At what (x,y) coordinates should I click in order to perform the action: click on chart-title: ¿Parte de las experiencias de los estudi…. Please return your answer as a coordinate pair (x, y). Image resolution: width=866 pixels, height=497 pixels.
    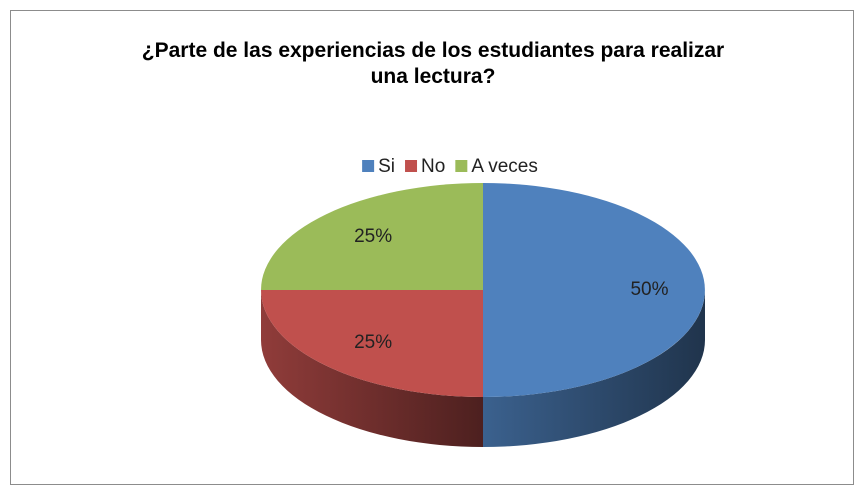
    Looking at the image, I should click on (433, 63).